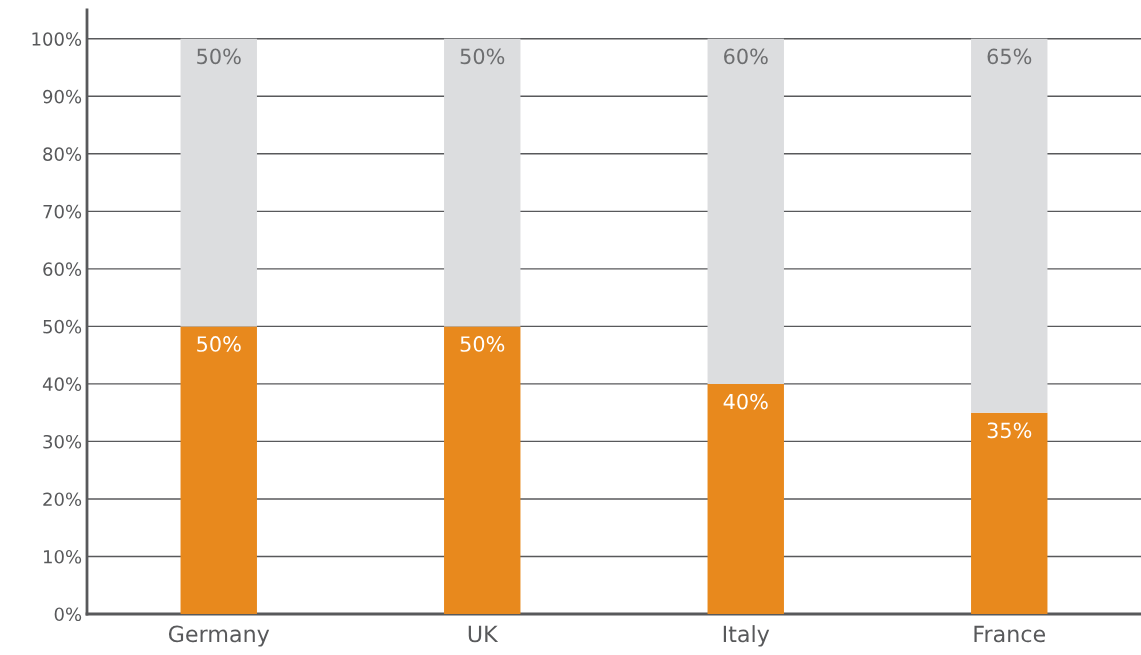 The height and width of the screenshot is (655, 1141). Describe the element at coordinates (1009, 56) in the screenshot. I see `data-label: 65%` at that location.